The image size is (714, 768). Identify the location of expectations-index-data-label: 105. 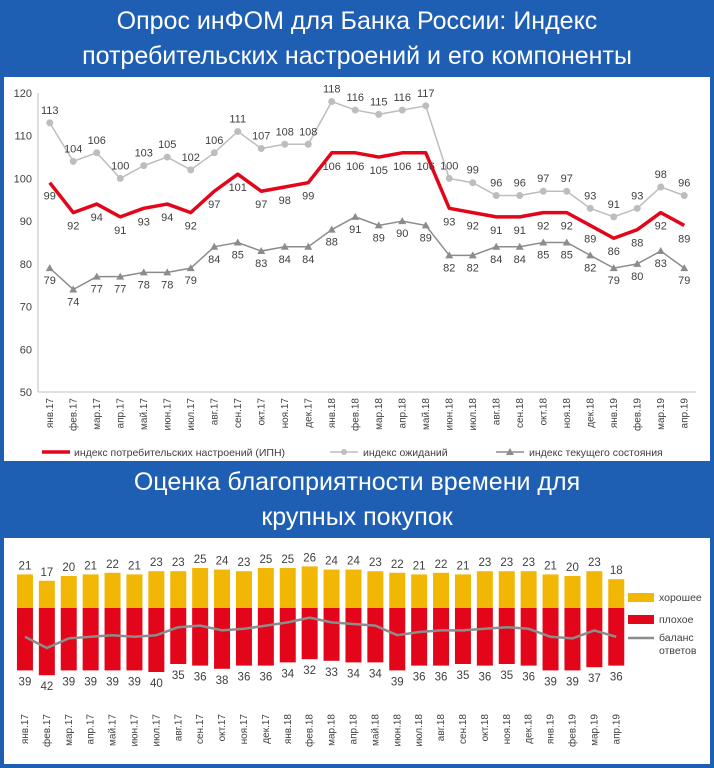
(167, 145).